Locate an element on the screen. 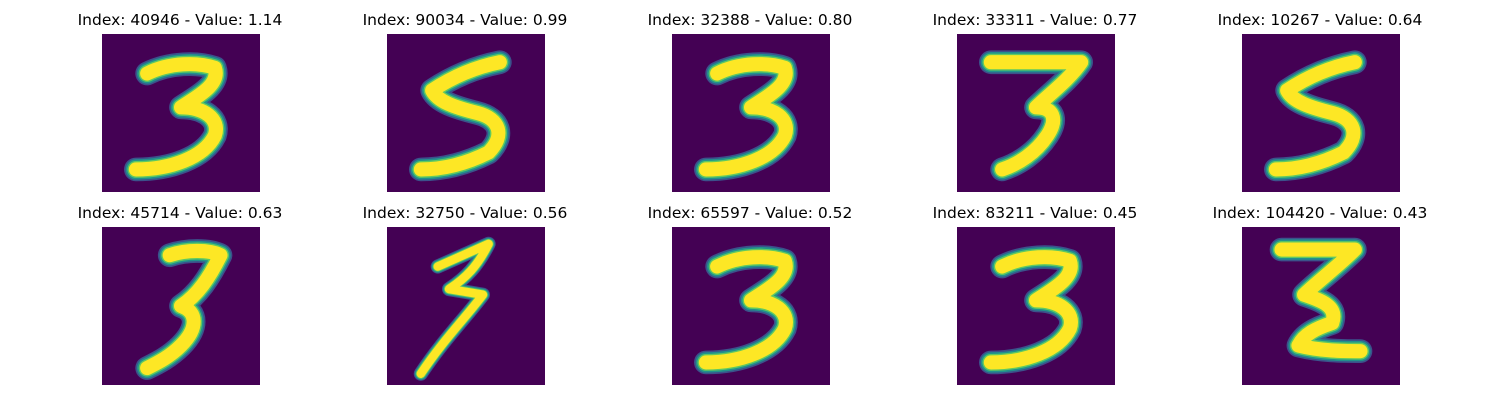  panel-title: Index: 32750 - Value: 0.56 is located at coordinates (465, 213).